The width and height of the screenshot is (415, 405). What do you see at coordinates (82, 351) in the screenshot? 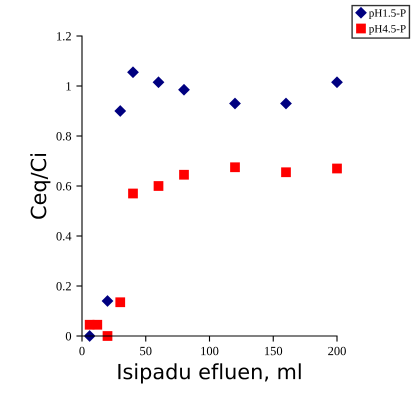
I see `x-tick-label: 0` at bounding box center [82, 351].